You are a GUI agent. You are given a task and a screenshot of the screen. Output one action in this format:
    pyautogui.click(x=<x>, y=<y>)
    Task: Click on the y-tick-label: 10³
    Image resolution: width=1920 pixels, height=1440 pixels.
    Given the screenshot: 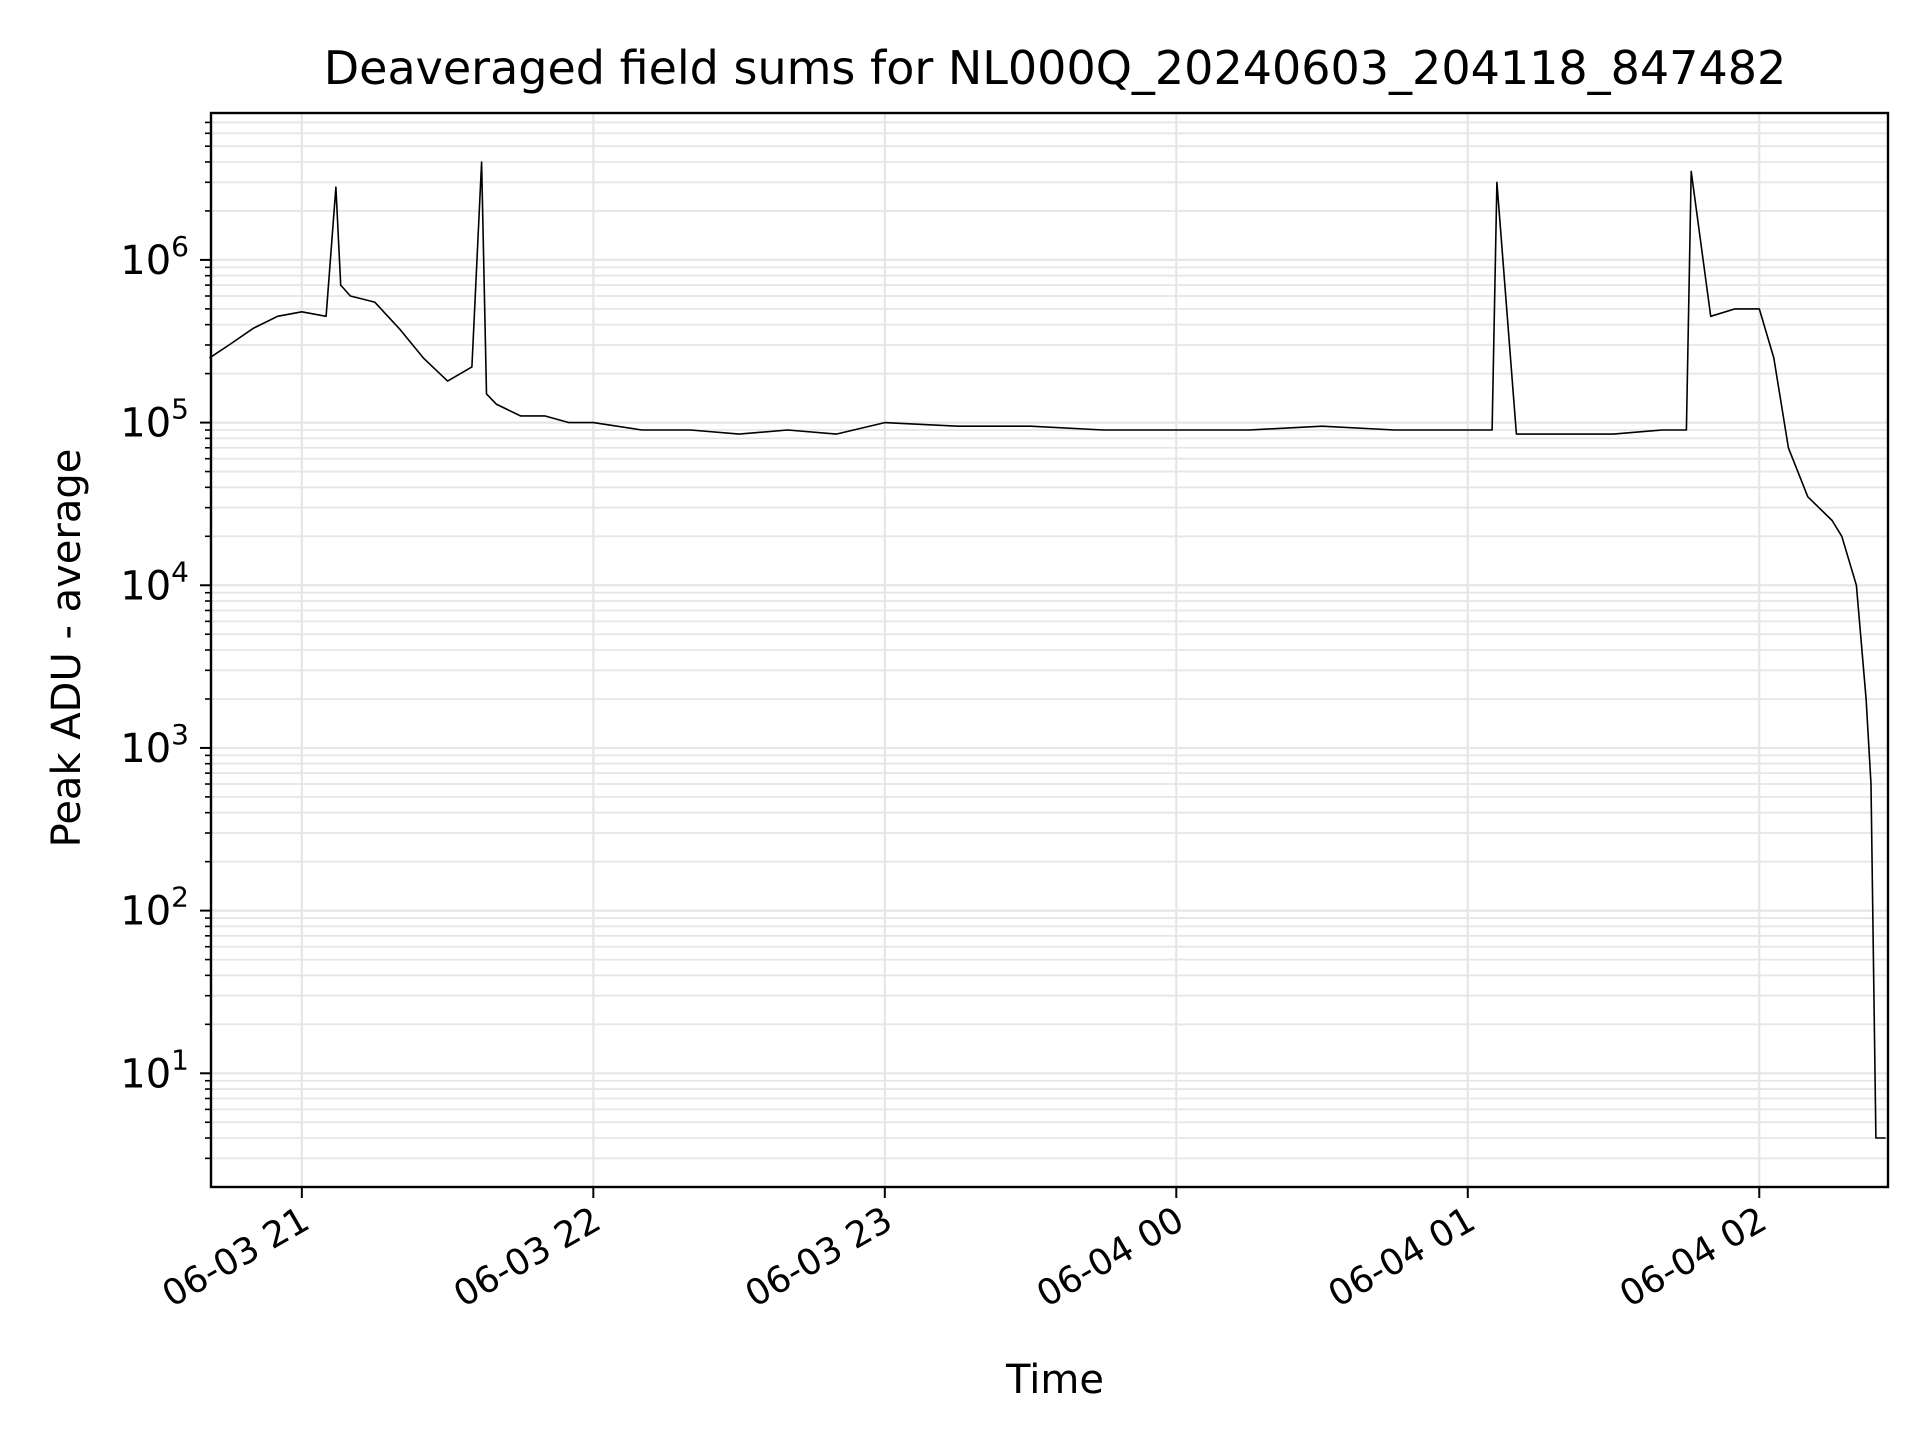 What is the action you would take?
    pyautogui.click(x=154, y=745)
    